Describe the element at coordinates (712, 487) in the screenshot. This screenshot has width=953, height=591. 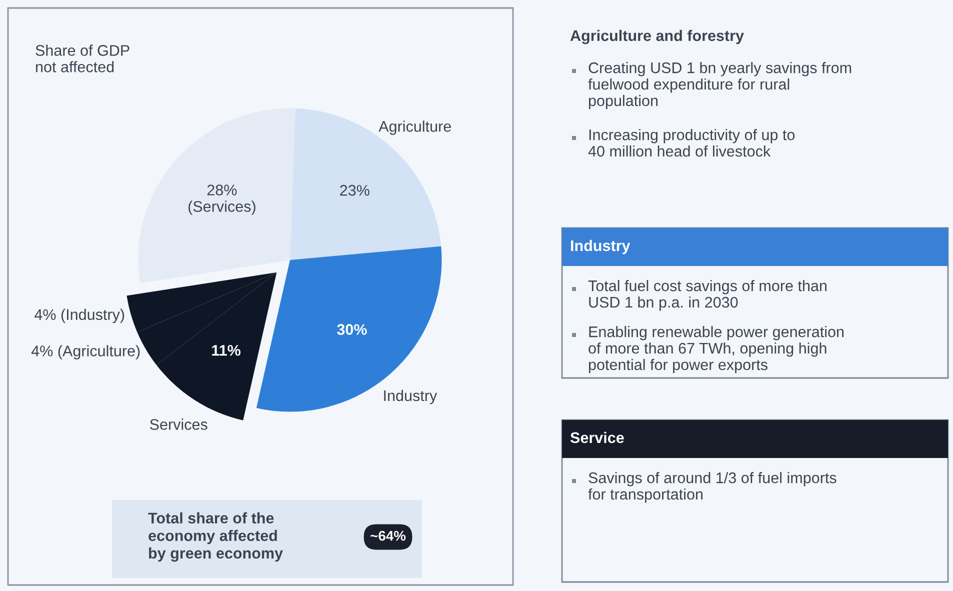
I see `text: Savings of around 1/3 of fuel imports for transportation` at that location.